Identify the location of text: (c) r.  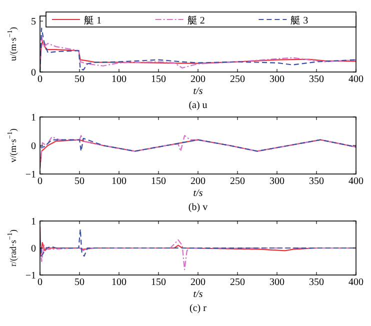
(199, 308).